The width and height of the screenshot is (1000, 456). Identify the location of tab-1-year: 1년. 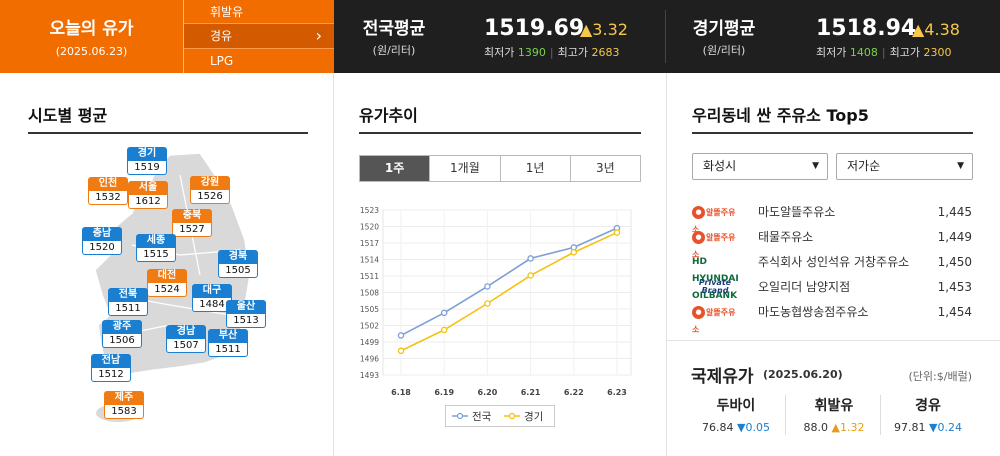
(534, 168).